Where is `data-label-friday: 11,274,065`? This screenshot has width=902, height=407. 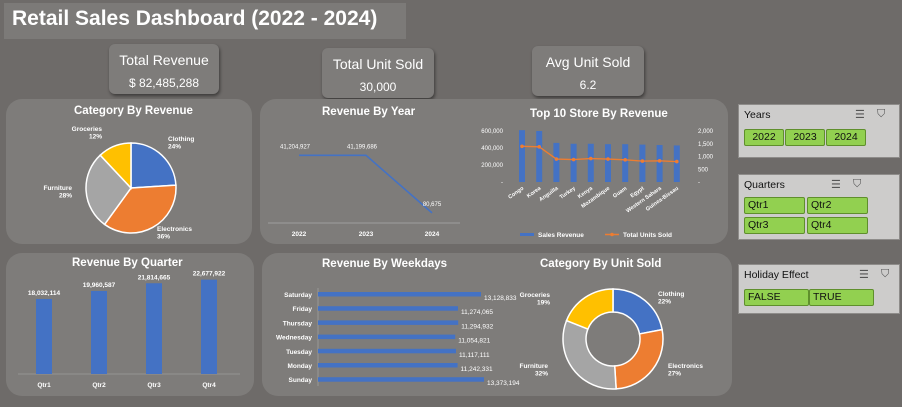 data-label-friday: 11,274,065 is located at coordinates (477, 312).